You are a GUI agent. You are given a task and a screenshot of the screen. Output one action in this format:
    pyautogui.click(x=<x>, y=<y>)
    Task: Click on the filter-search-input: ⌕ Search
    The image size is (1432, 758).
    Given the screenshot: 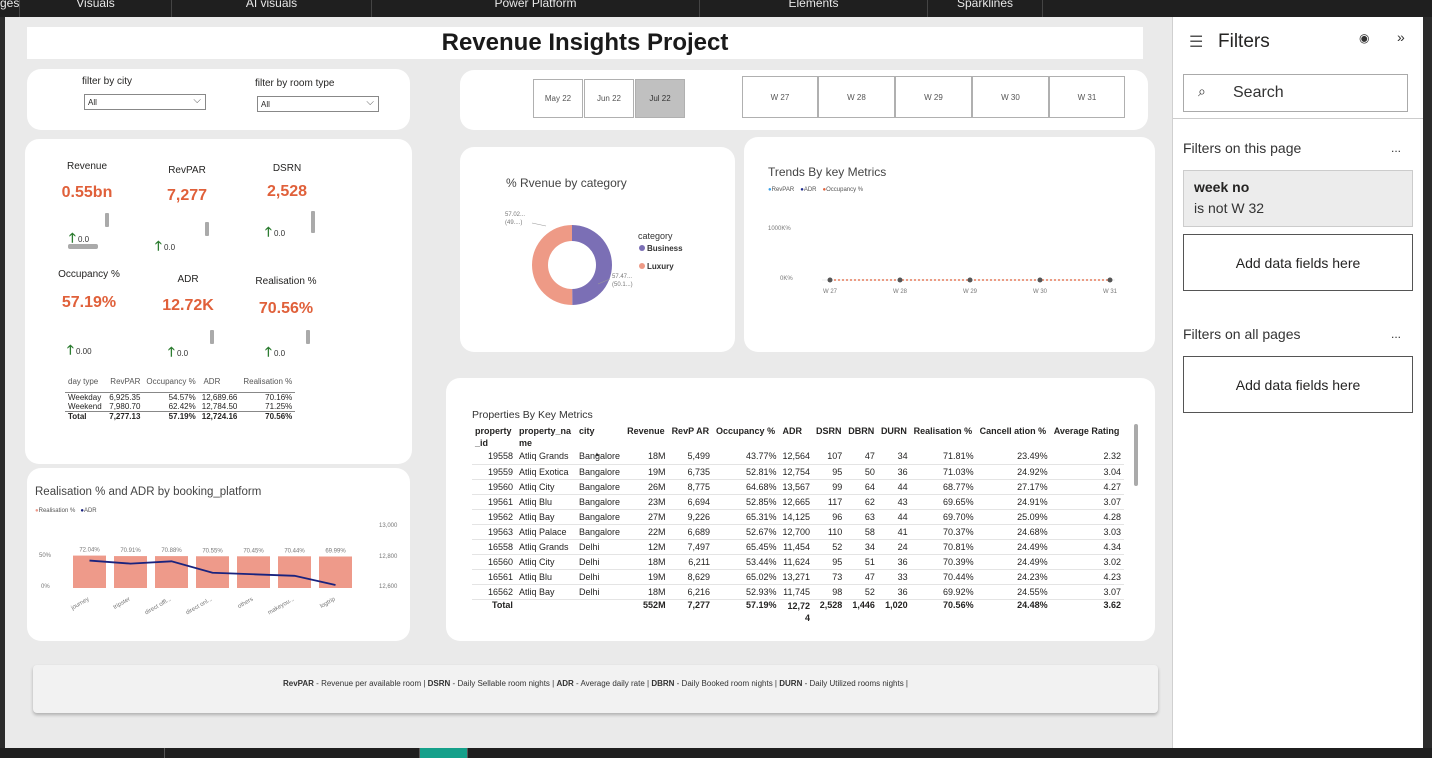 What is the action you would take?
    pyautogui.click(x=1295, y=93)
    